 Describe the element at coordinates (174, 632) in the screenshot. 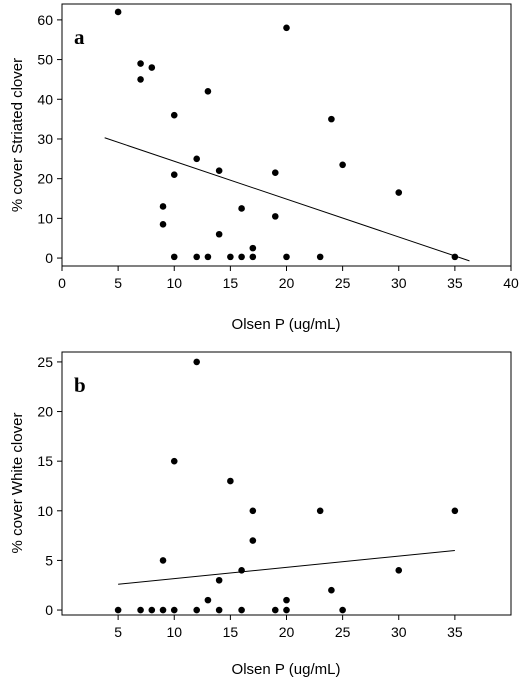

I see `panel-b-x-tick-label: 10` at that location.